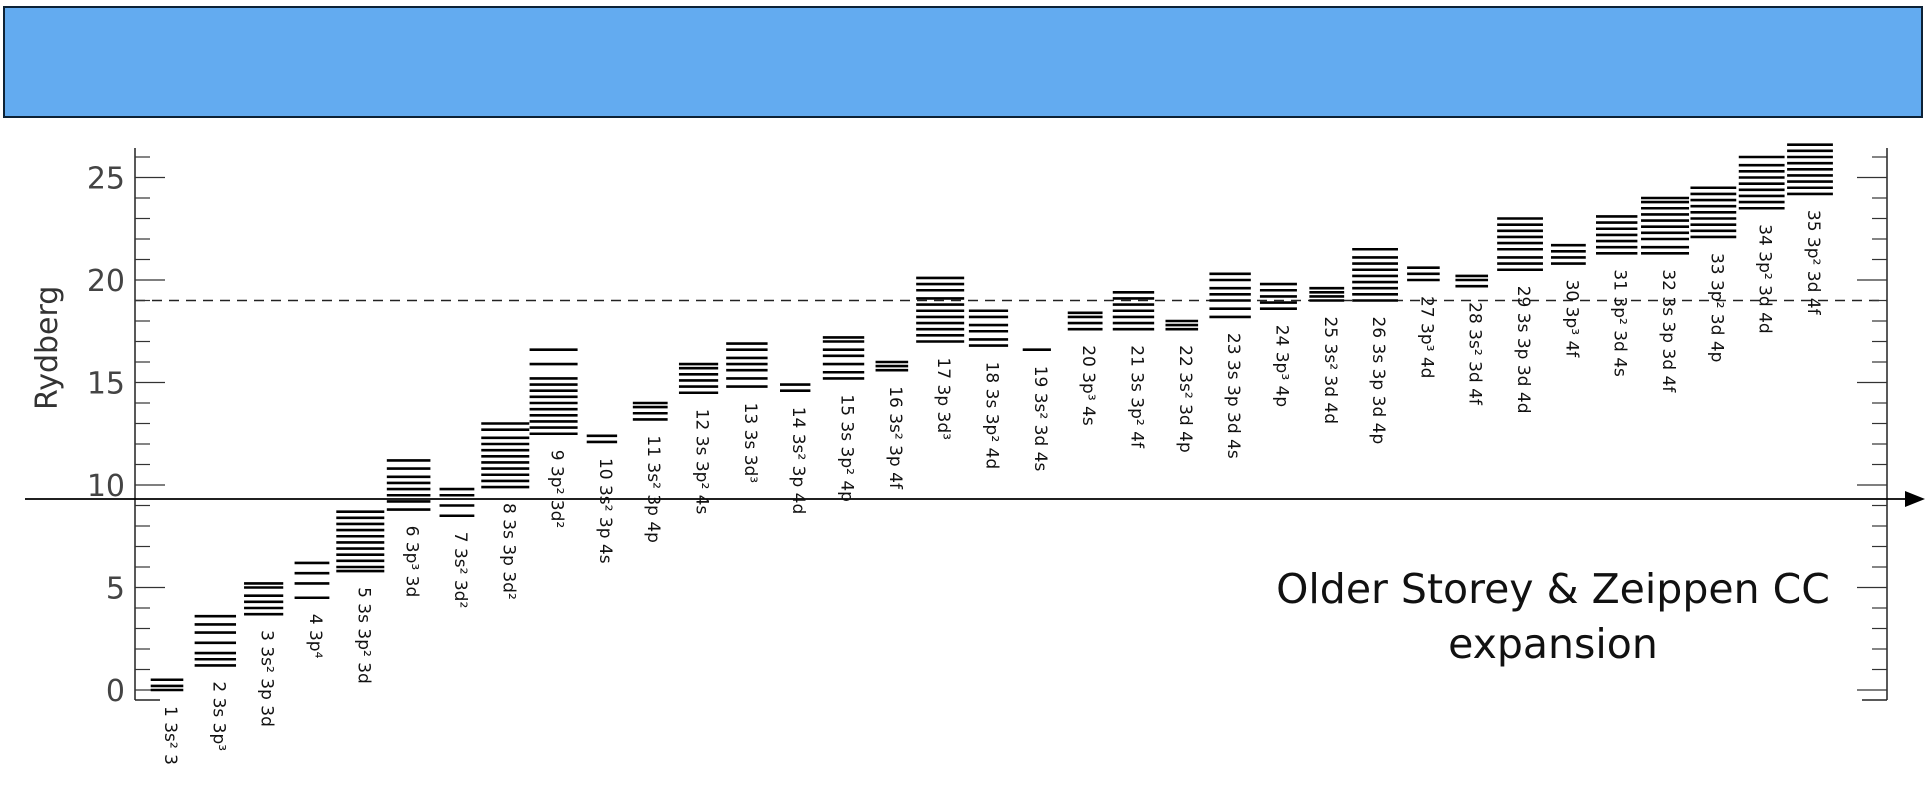  Describe the element at coordinates (106, 486) in the screenshot. I see `y-tick-label: 10` at that location.